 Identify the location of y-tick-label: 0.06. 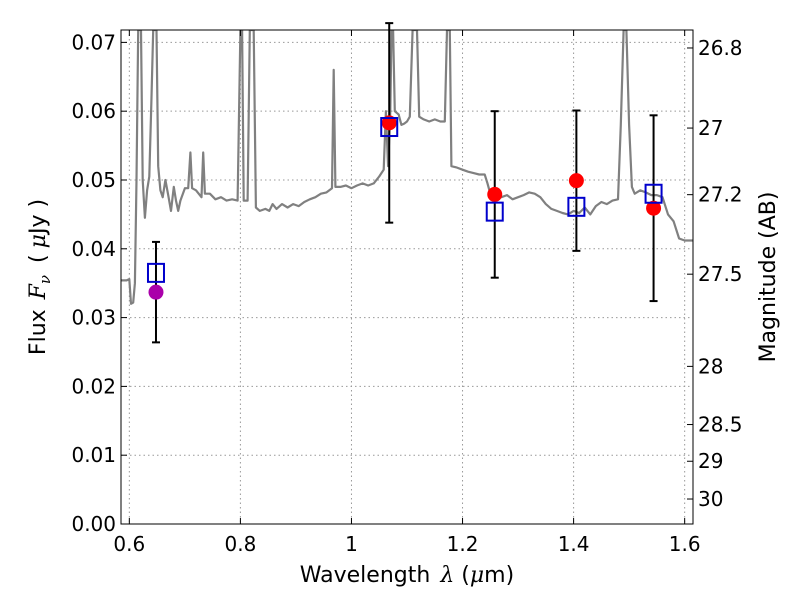
(93, 111).